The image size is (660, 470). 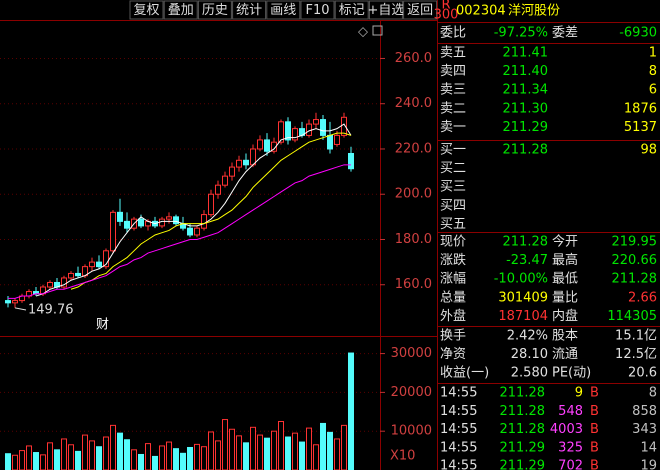 I want to click on toolbar-label: 历史, so click(x=215, y=10).